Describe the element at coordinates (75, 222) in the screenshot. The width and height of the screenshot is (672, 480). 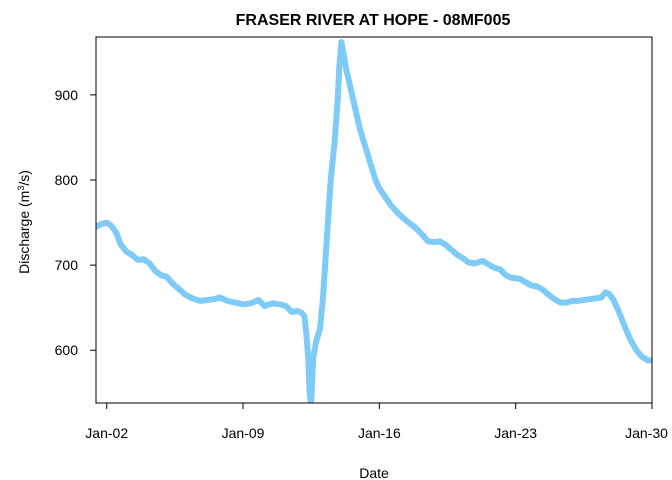
I see `y-axis-ticks: 600 700 800 900` at that location.